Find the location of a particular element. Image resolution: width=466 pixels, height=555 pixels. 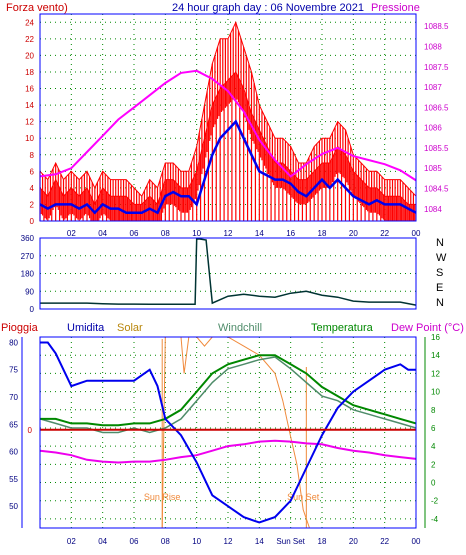

direction-tick-label: 0 is located at coordinates (32, 309).